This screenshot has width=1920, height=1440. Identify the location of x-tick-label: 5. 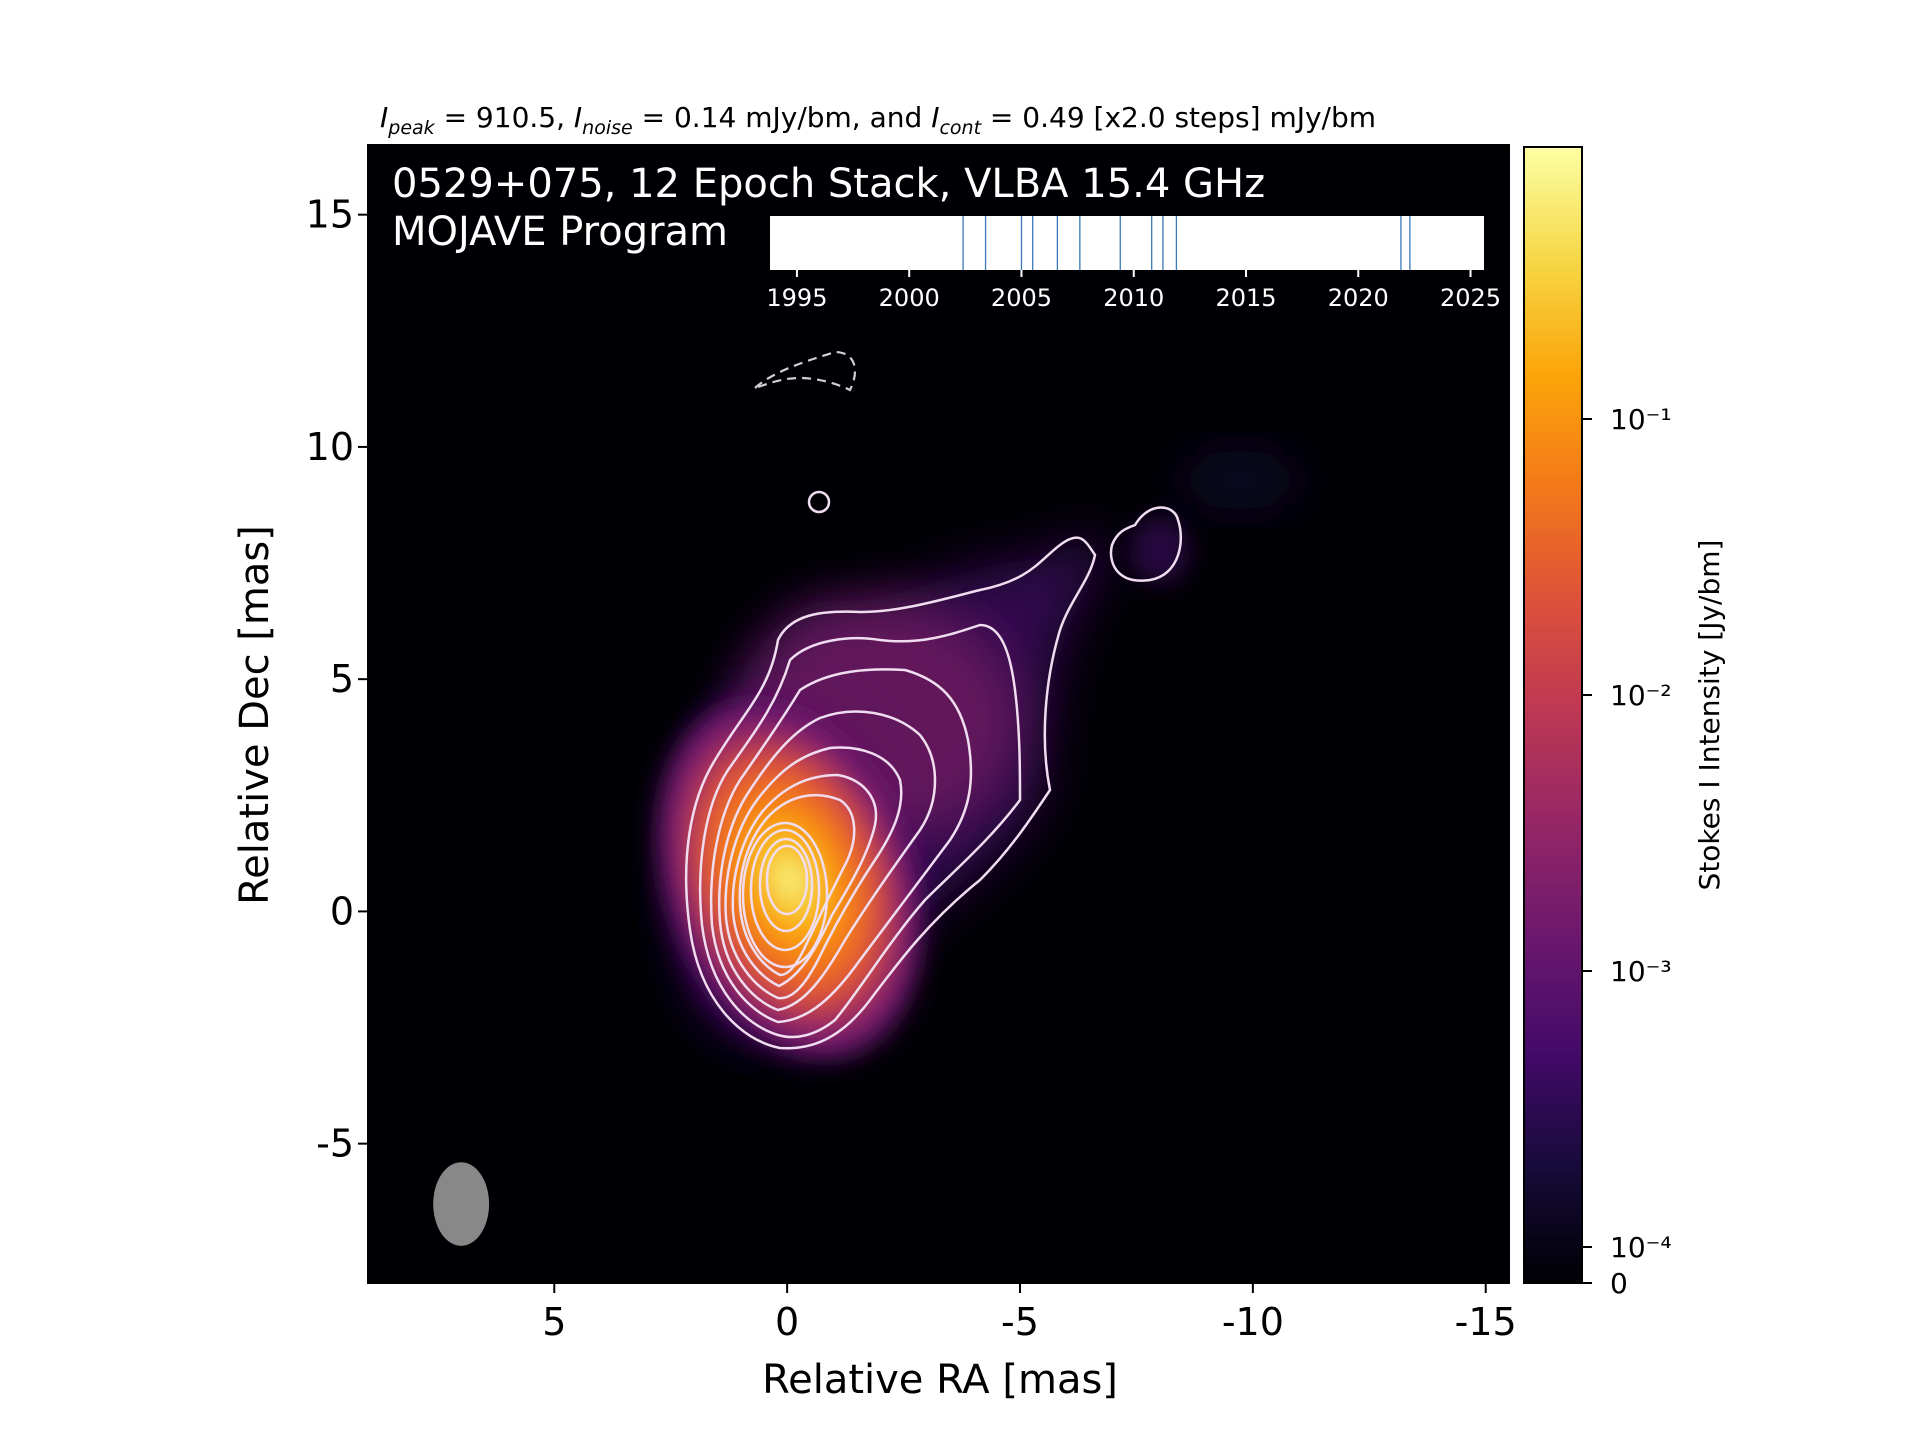
(554, 1322).